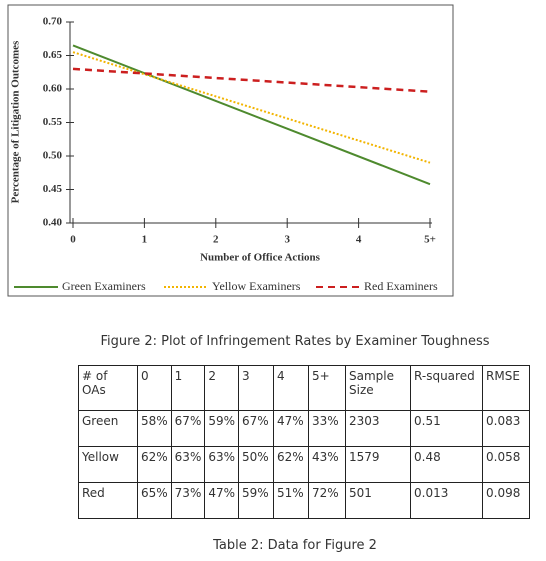 Image resolution: width=546 pixels, height=561 pixels. Describe the element at coordinates (506, 388) in the screenshot. I see `table-cell: RMSE` at that location.